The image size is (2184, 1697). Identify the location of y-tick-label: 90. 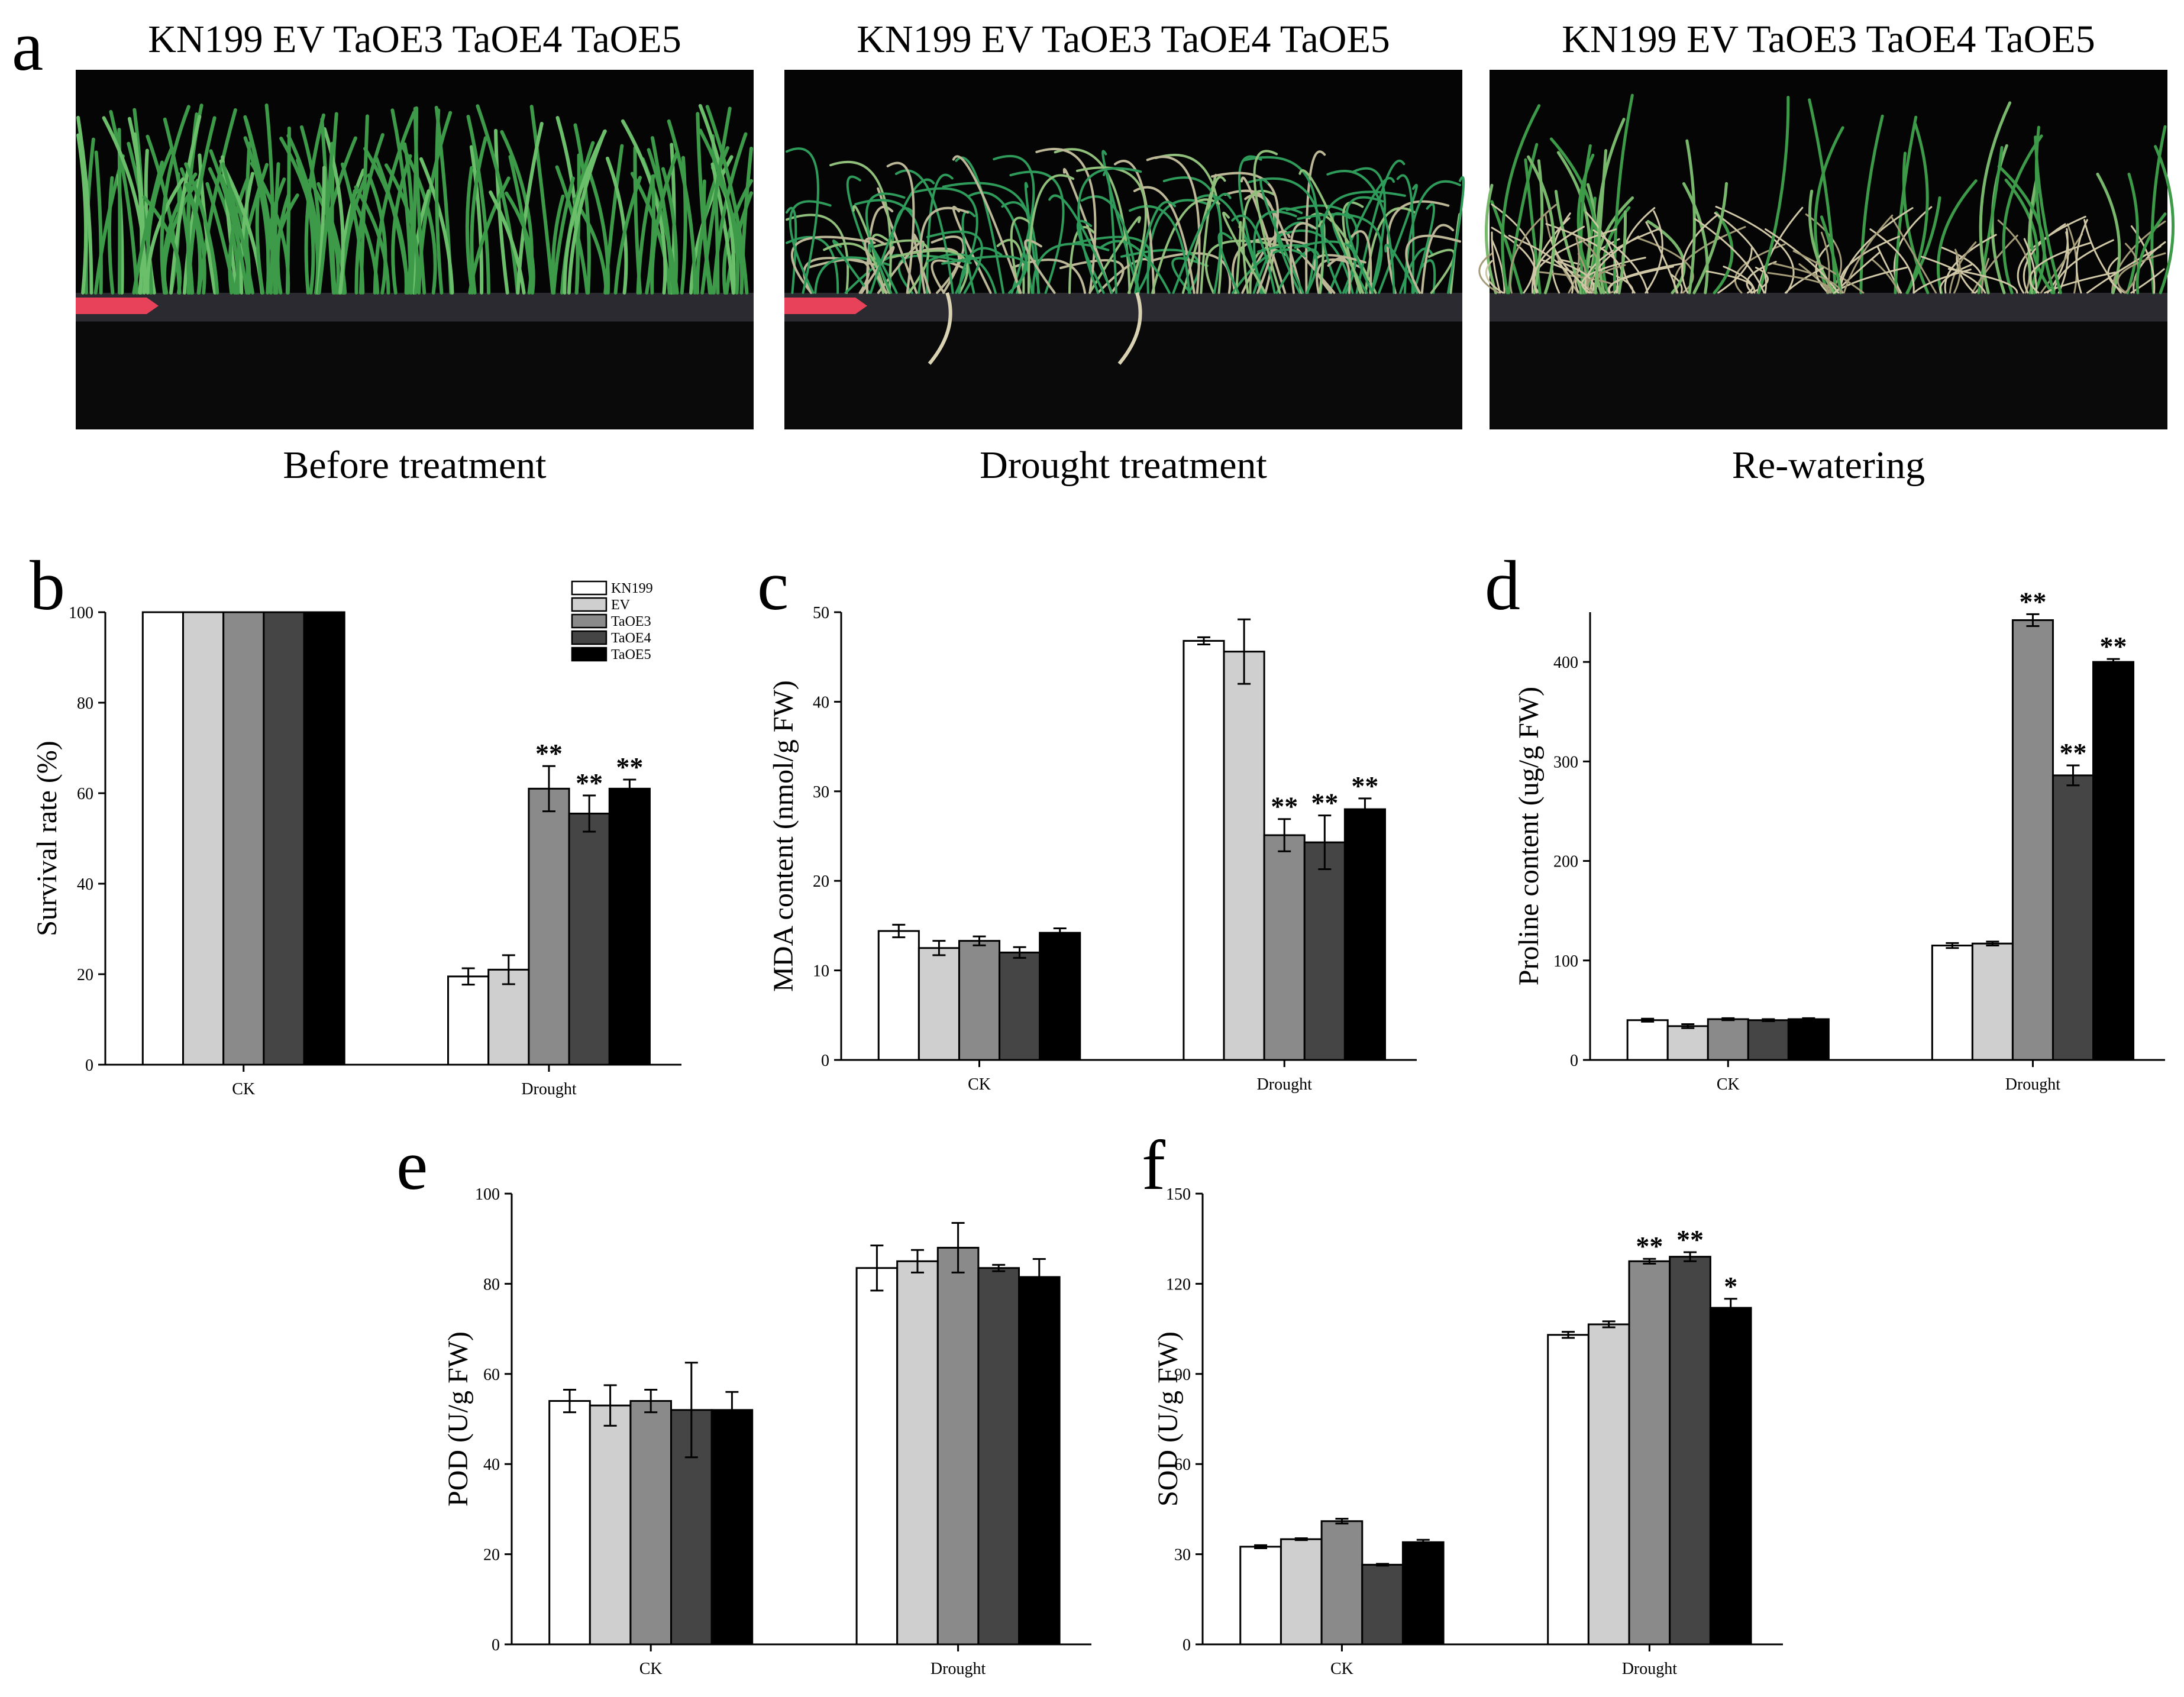
(1182, 1375).